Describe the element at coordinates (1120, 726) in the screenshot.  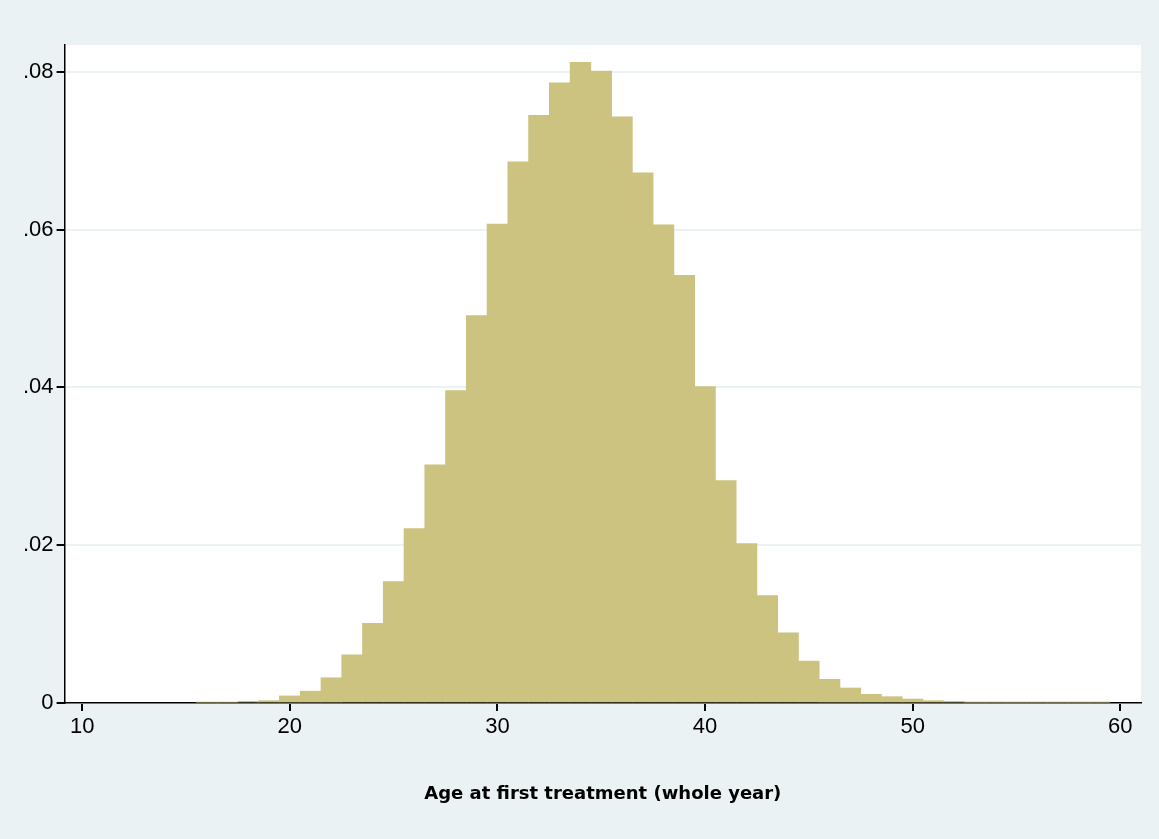
I see `x-tick-label: 60` at that location.